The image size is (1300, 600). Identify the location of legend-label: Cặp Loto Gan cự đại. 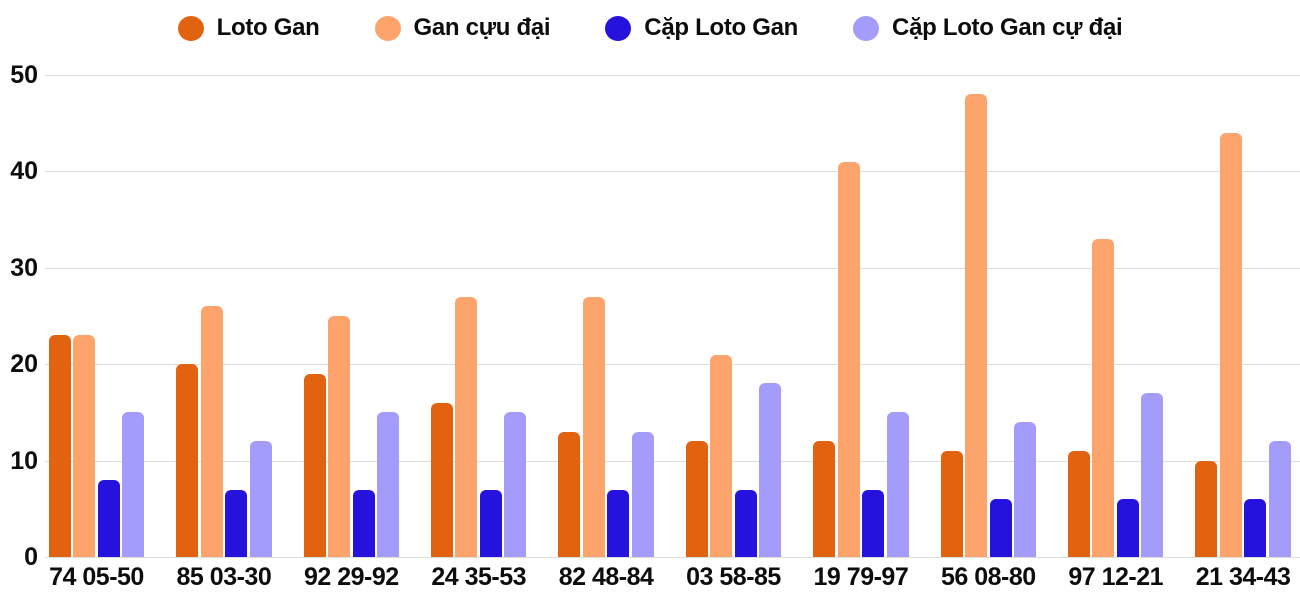
(1007, 27).